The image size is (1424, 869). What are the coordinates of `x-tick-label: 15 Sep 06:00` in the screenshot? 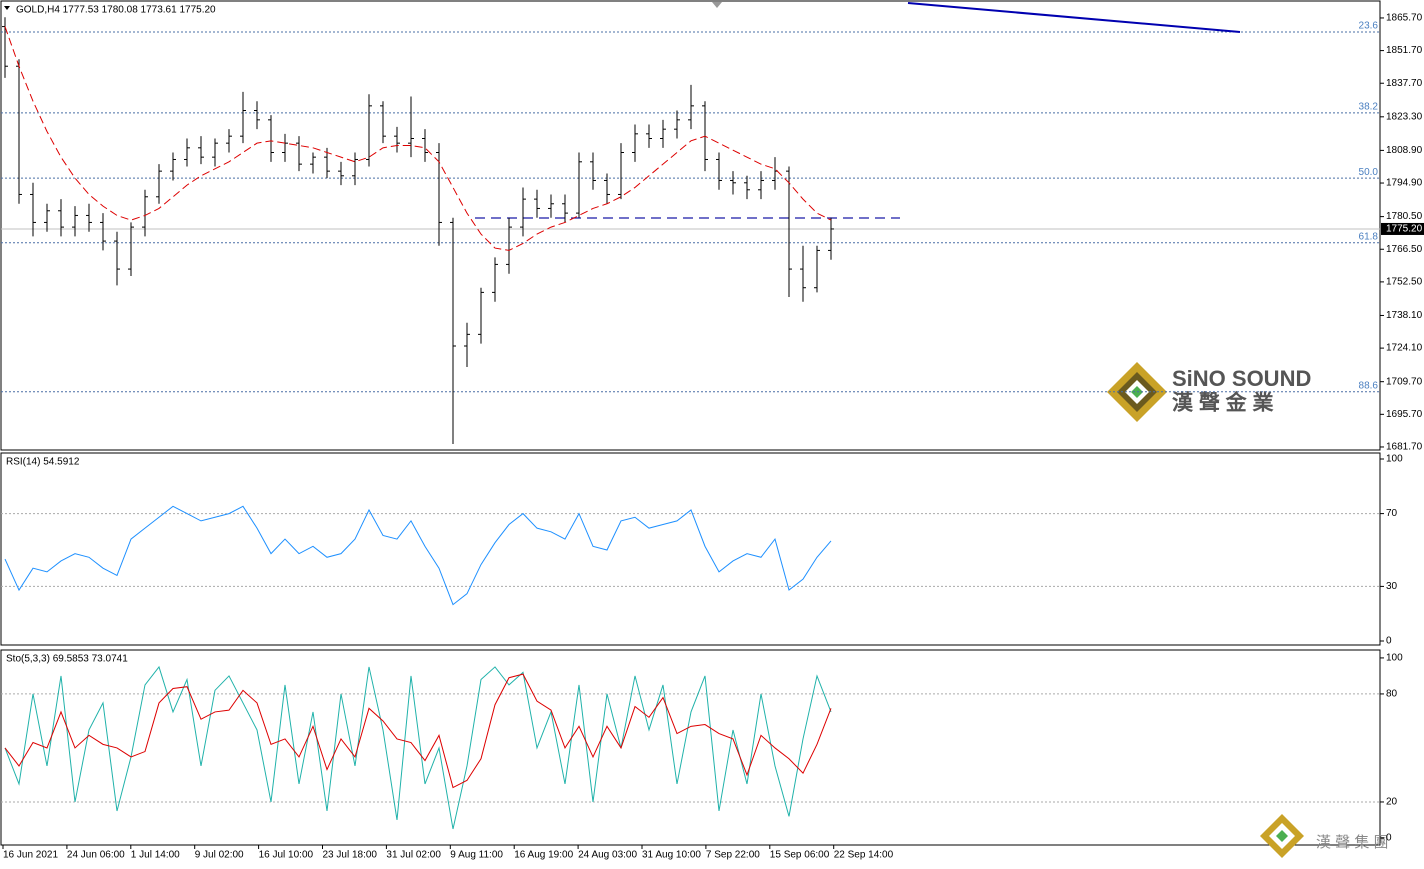 It's located at (800, 855).